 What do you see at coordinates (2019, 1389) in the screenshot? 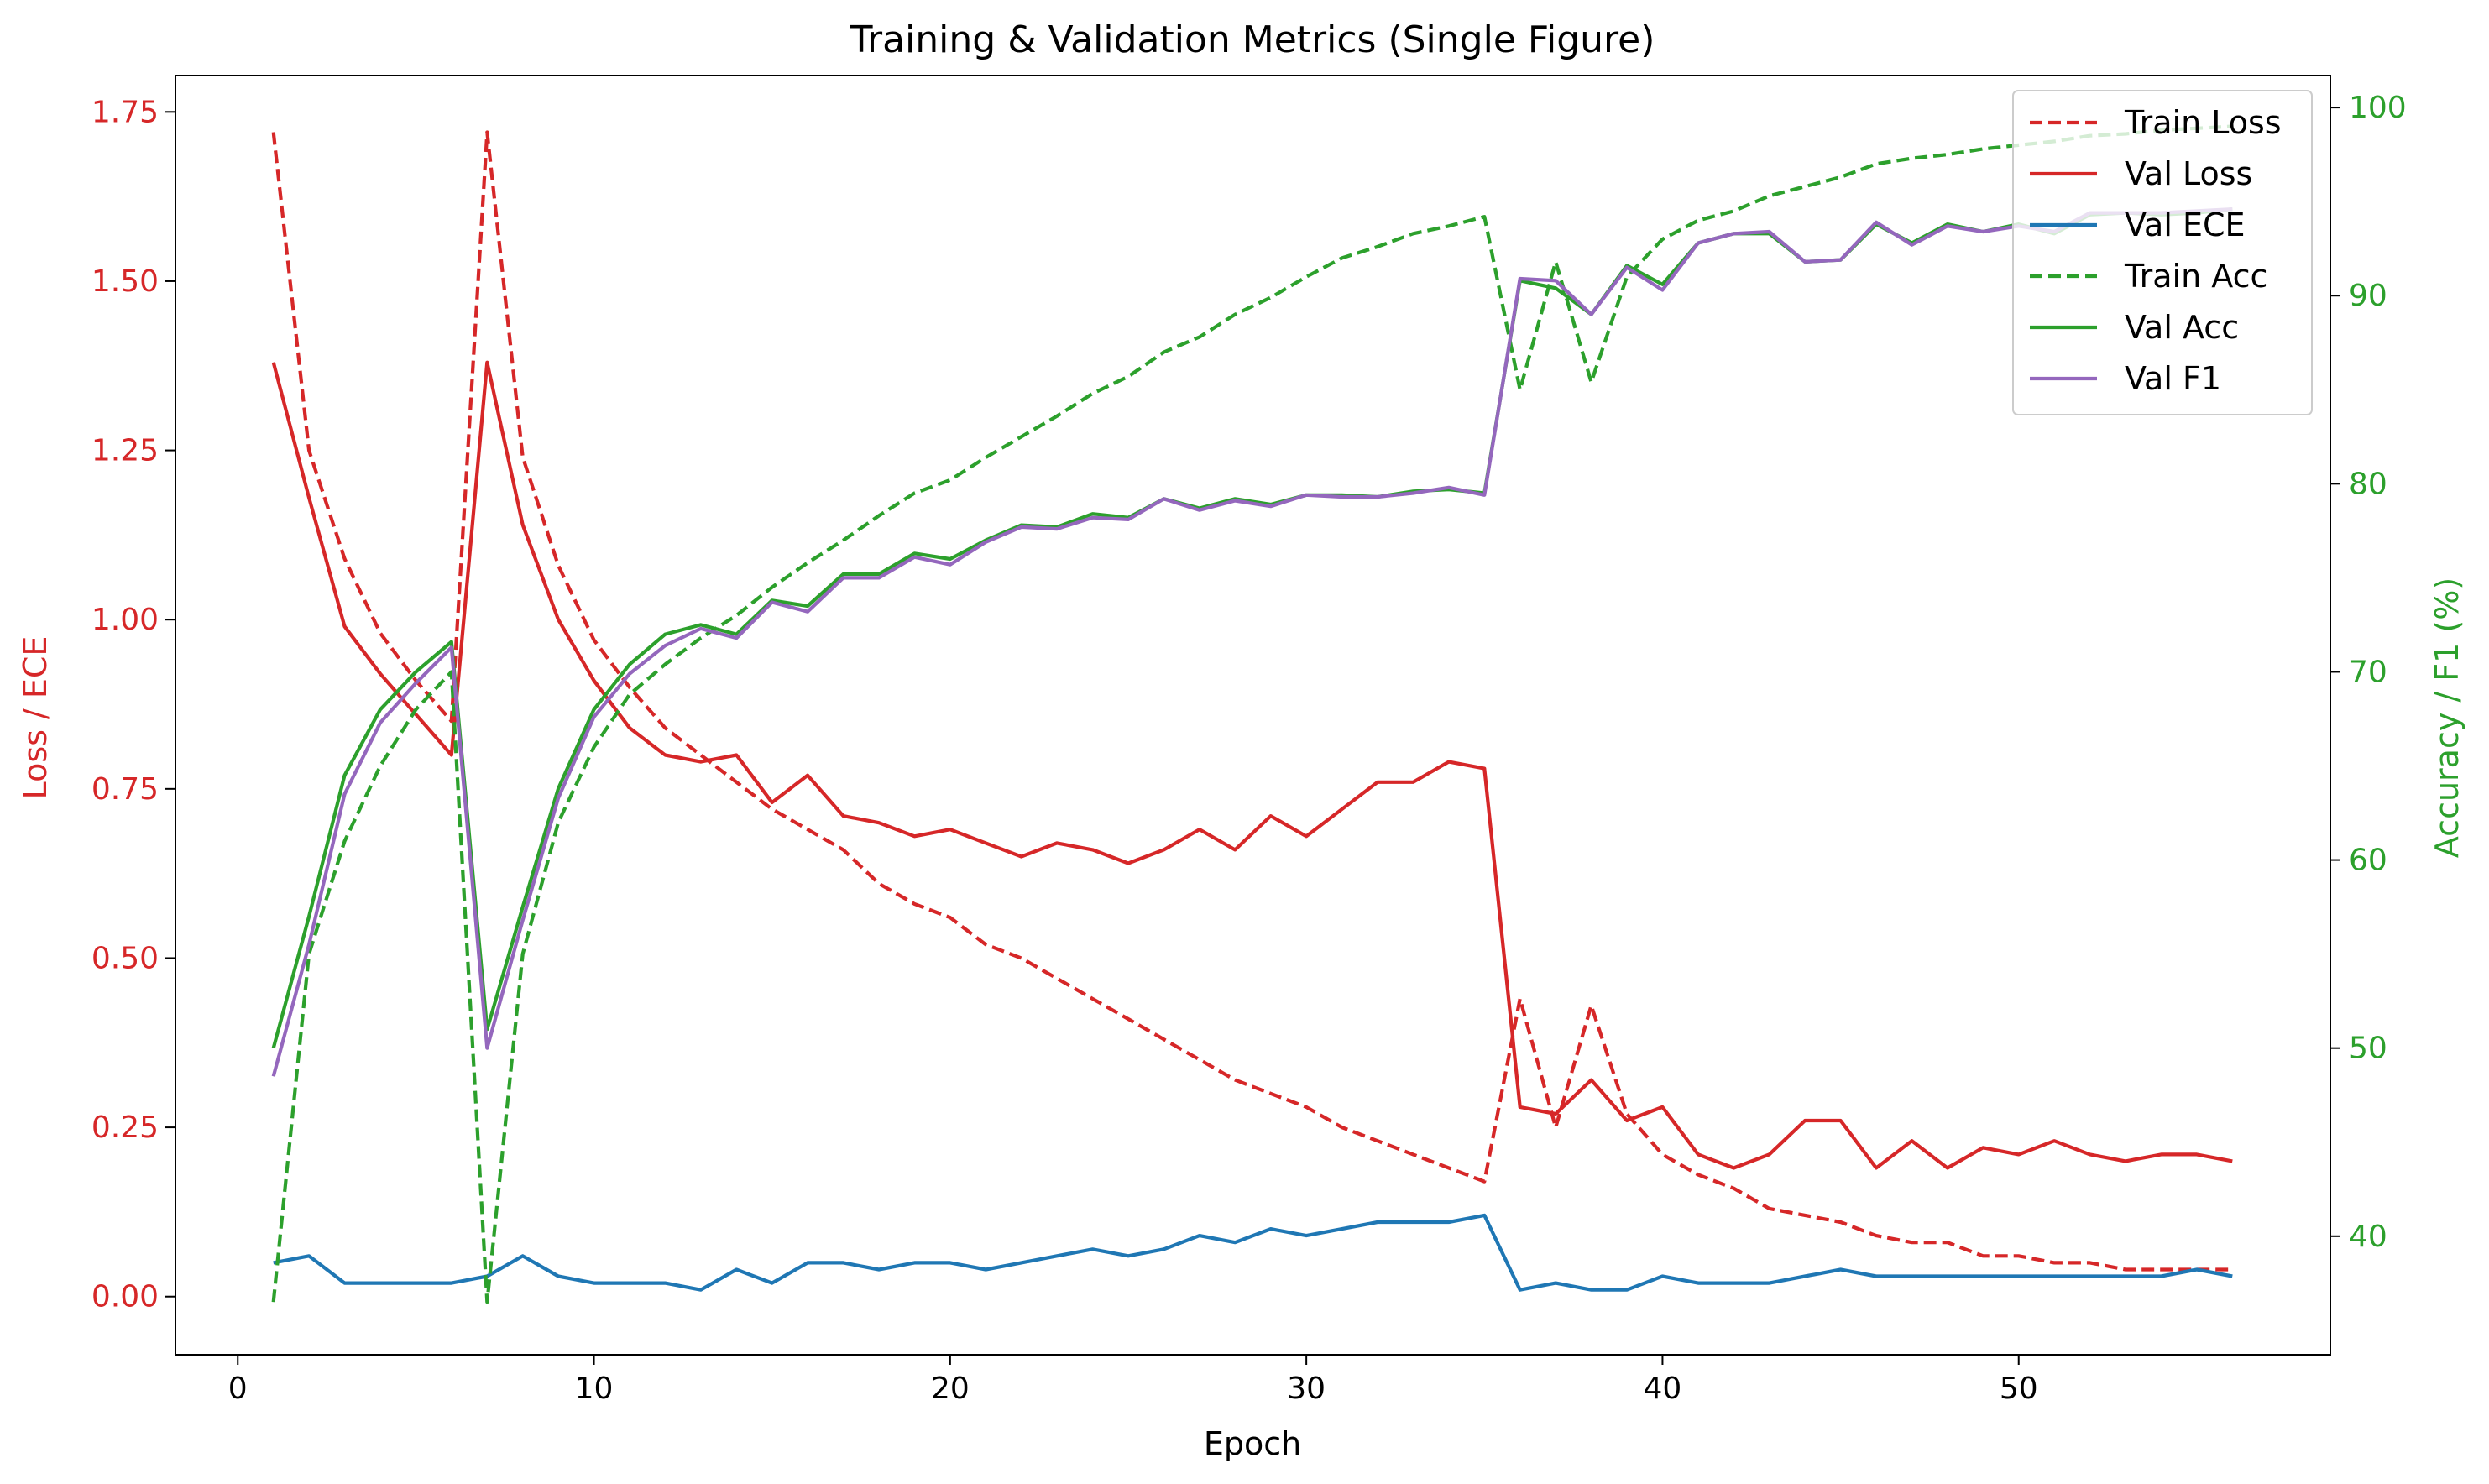
I see `x-tick-label: 50` at bounding box center [2019, 1389].